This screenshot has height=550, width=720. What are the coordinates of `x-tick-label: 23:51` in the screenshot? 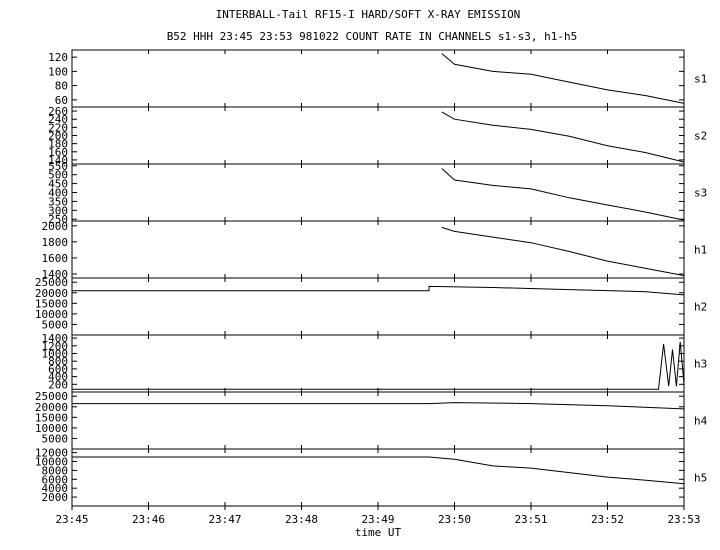 It's located at (530, 519).